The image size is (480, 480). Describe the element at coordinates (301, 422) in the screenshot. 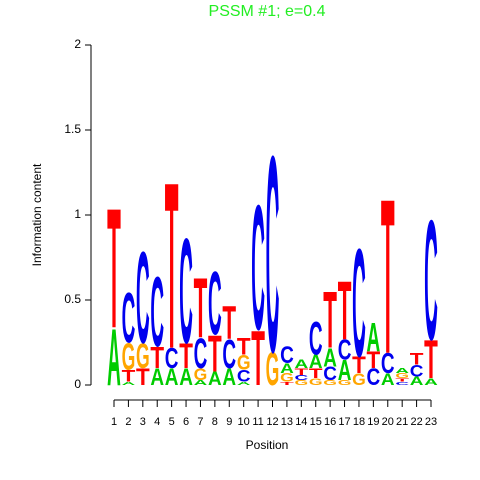

I see `x-tick-label: 14` at that location.